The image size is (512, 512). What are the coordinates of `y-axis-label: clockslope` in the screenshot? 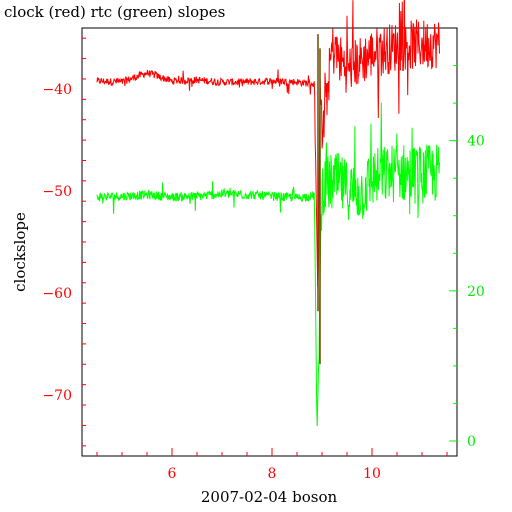 It's located at (20, 252).